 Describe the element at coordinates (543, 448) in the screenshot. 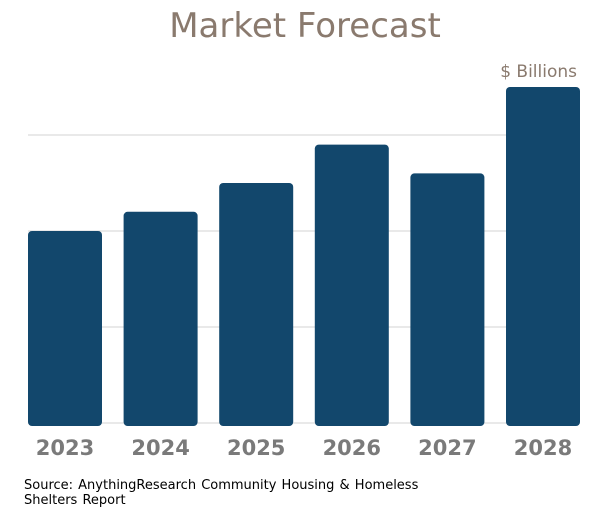

I see `x-tick-label: 2028` at that location.